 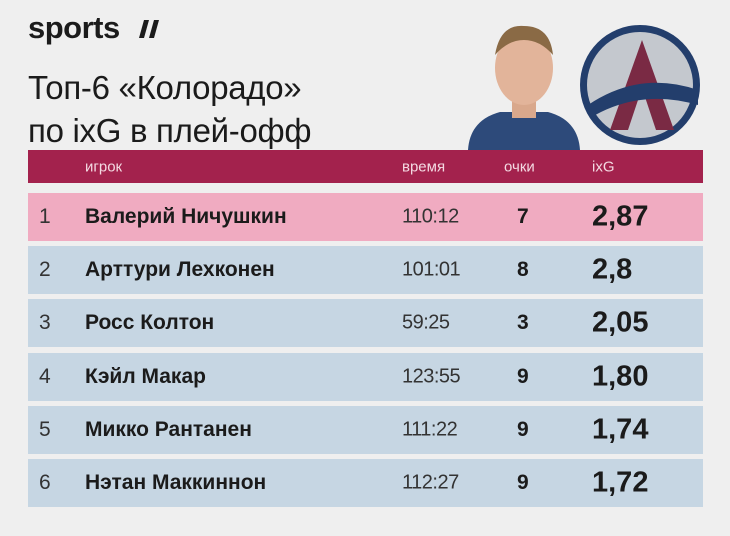 I want to click on points: 7, so click(x=523, y=216).